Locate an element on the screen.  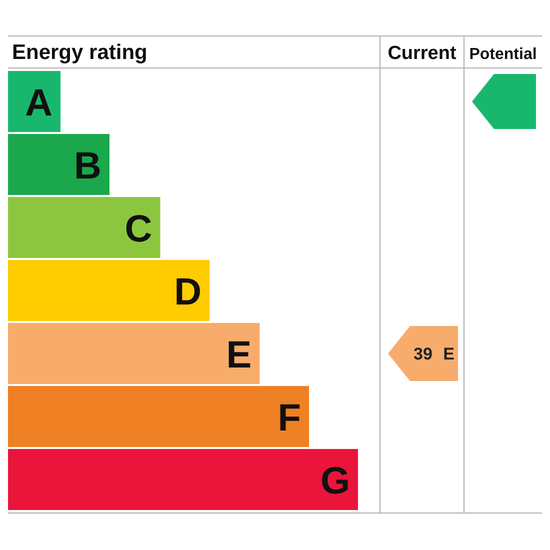
y-tick-label: C is located at coordinates (138, 229).